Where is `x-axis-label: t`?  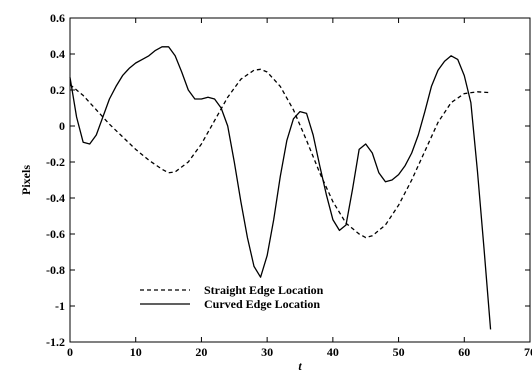 x-axis-label: t is located at coordinates (300, 366).